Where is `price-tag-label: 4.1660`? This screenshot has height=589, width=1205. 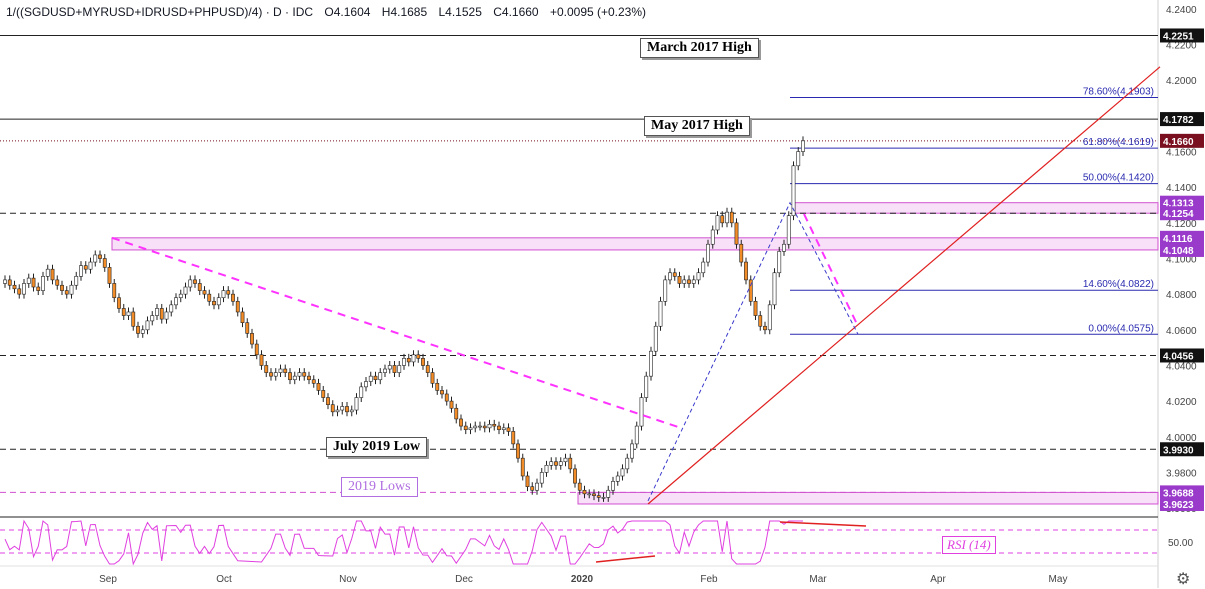 price-tag-label: 4.1660 is located at coordinates (1178, 142).